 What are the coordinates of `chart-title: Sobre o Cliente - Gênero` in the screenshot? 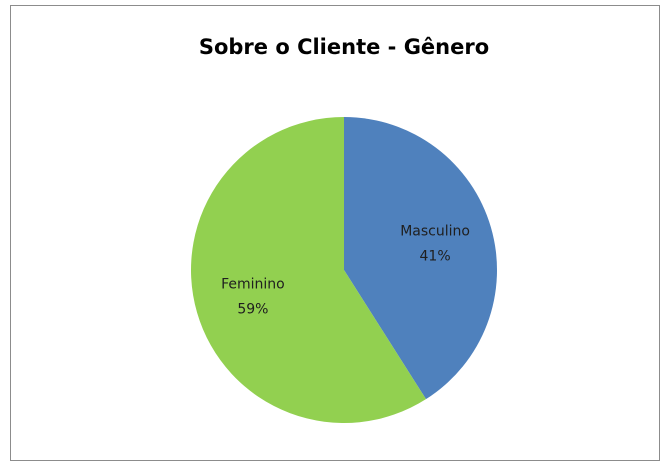 It's located at (344, 47).